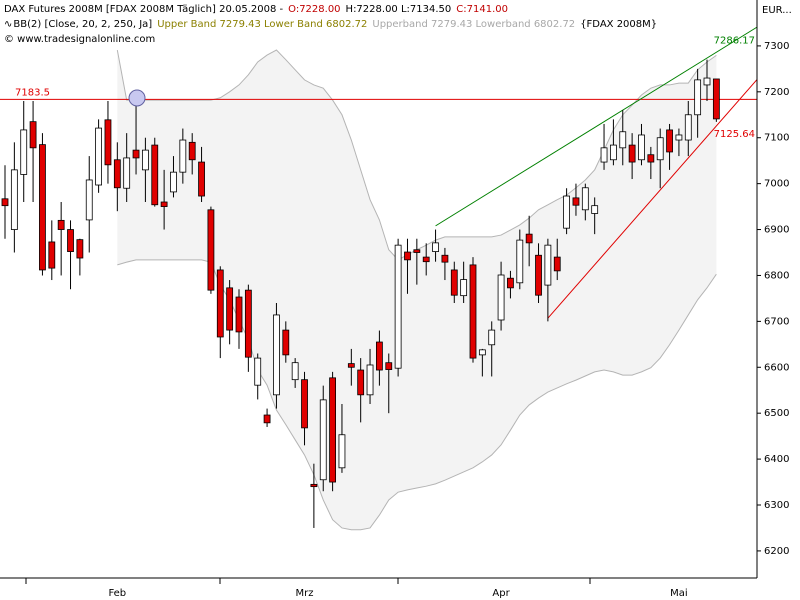  Describe the element at coordinates (8, 24) in the screenshot. I see `indicator-icon: ∿` at that location.